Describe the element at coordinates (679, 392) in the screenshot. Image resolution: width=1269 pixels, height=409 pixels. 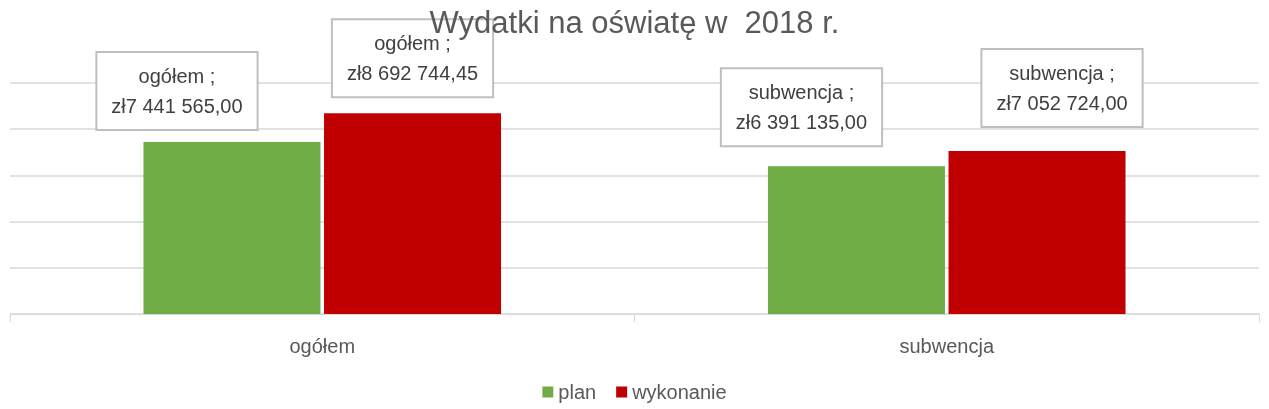
I see `legend-label: wykonanie` at that location.